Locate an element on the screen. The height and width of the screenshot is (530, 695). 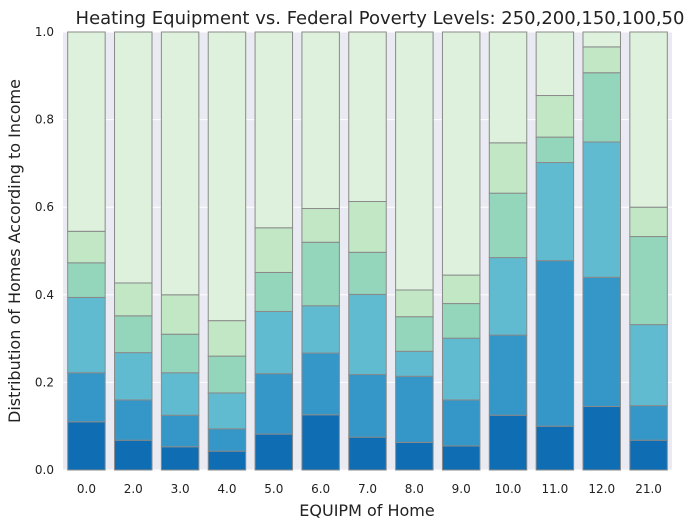
bar-segment-5.0-level-6 is located at coordinates (274, 130).